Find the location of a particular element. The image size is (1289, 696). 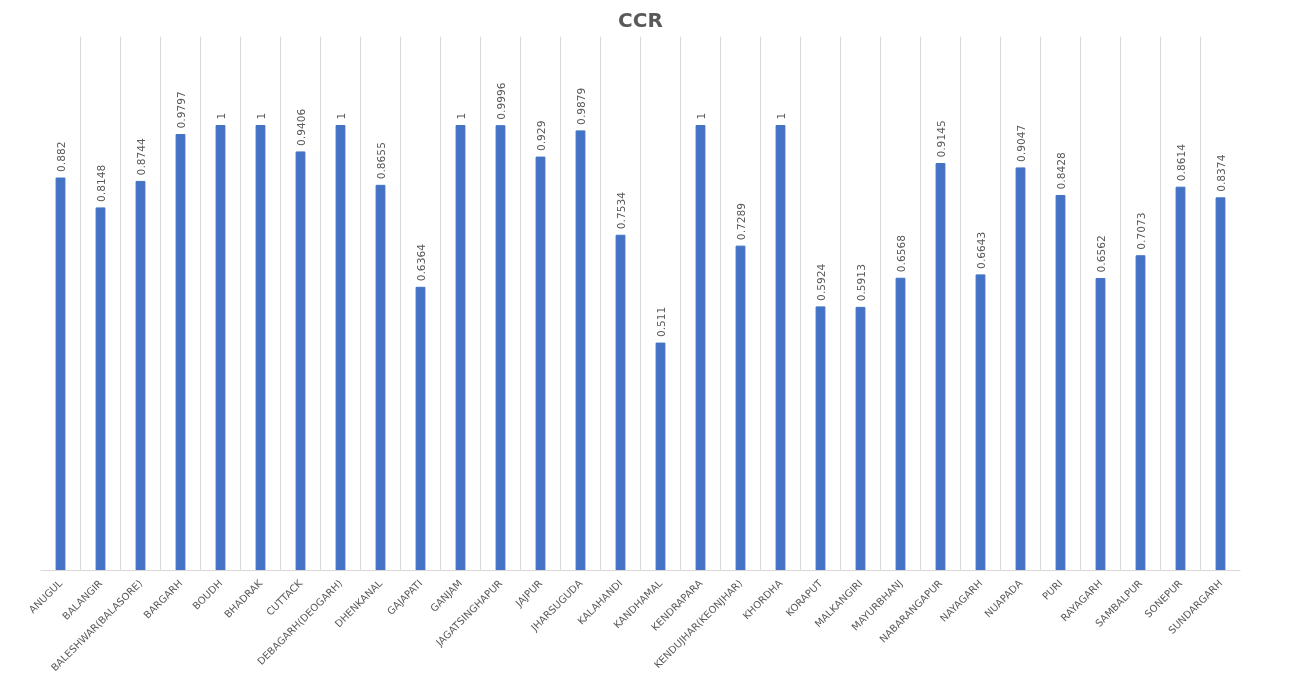

data-label: 0.8614 is located at coordinates (1181, 162).